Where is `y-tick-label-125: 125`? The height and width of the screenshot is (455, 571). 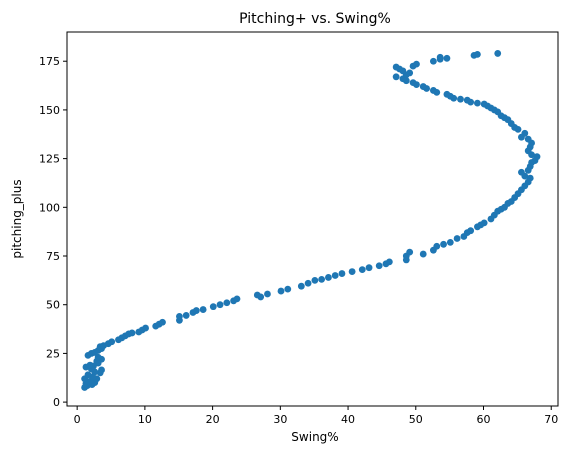 y-tick-label-125: 125 is located at coordinates (49, 159).